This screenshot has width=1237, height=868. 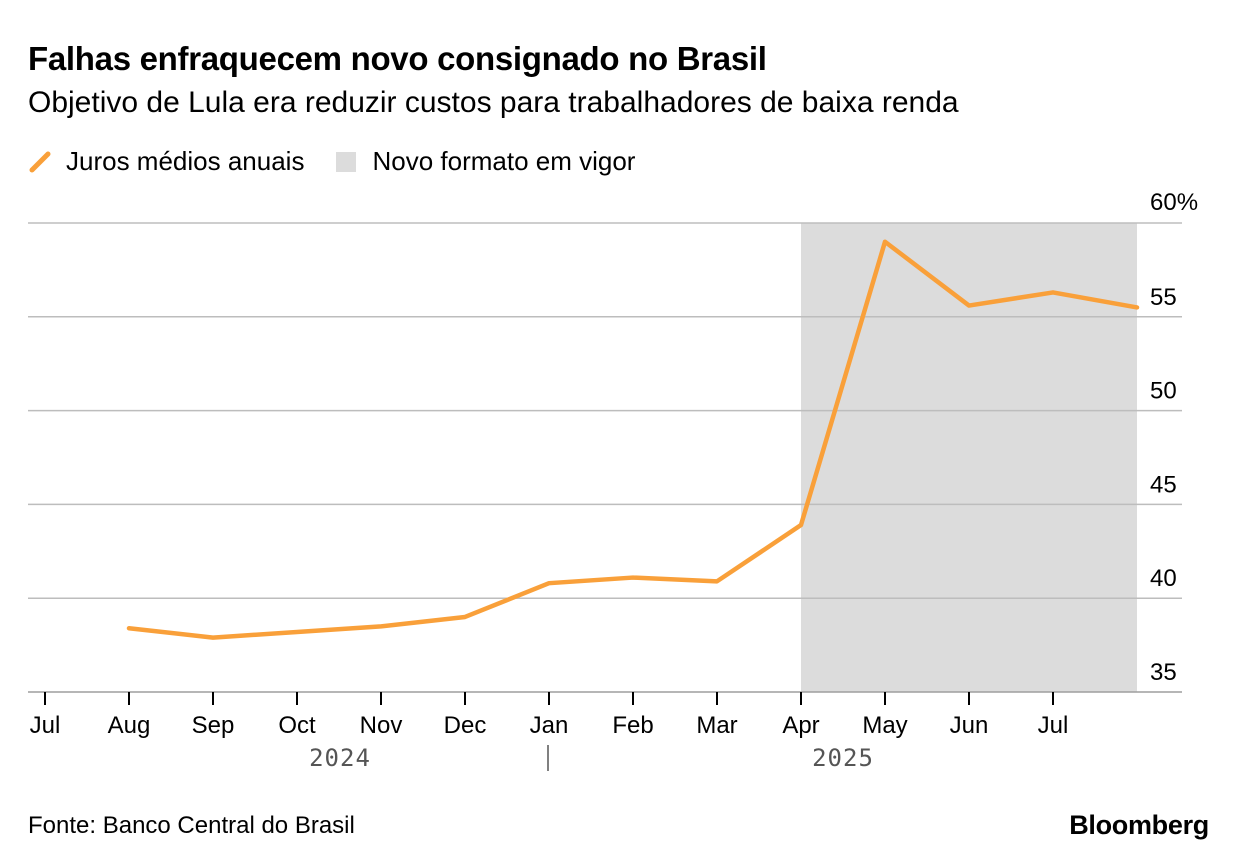 What do you see at coordinates (1163, 391) in the screenshot?
I see `y-tick-label: 50` at bounding box center [1163, 391].